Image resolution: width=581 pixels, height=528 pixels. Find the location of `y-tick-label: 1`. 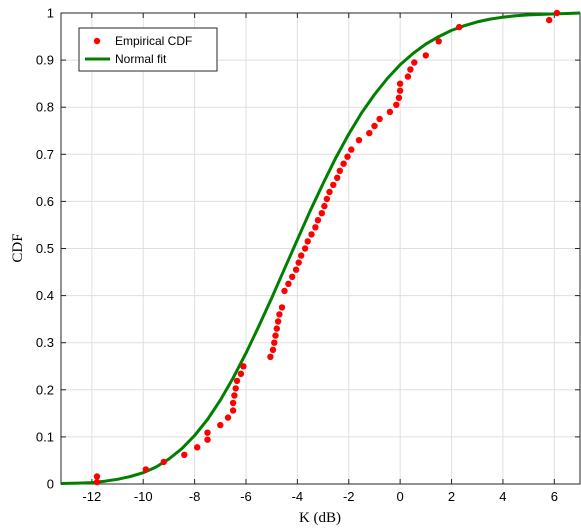

y-tick-label: 1 is located at coordinates (50, 13).